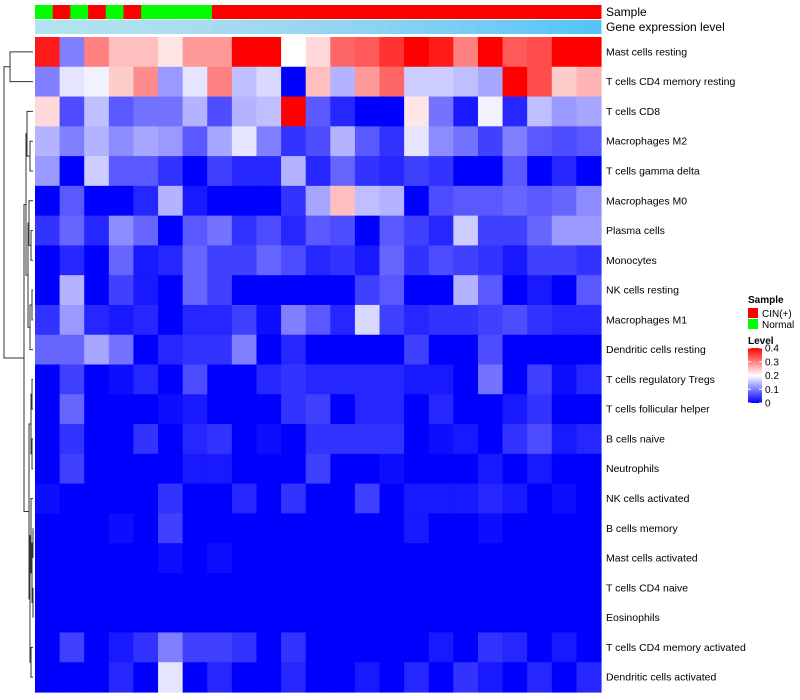 The width and height of the screenshot is (800, 700). What do you see at coordinates (766, 300) in the screenshot?
I see `legend-sample-title: Sample` at bounding box center [766, 300].